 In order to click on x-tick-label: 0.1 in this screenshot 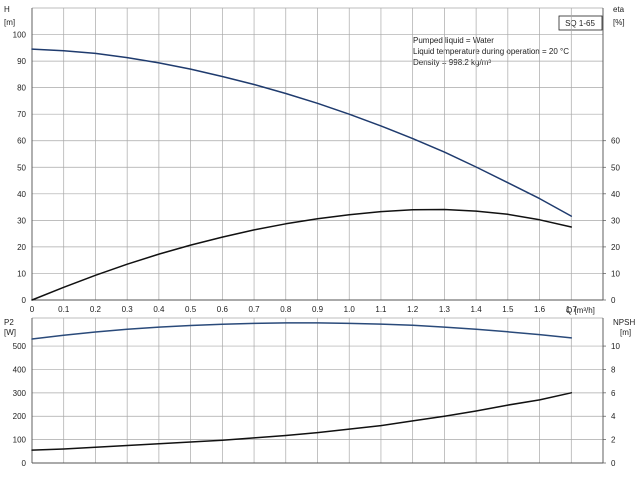, I will do `click(64, 309)`.